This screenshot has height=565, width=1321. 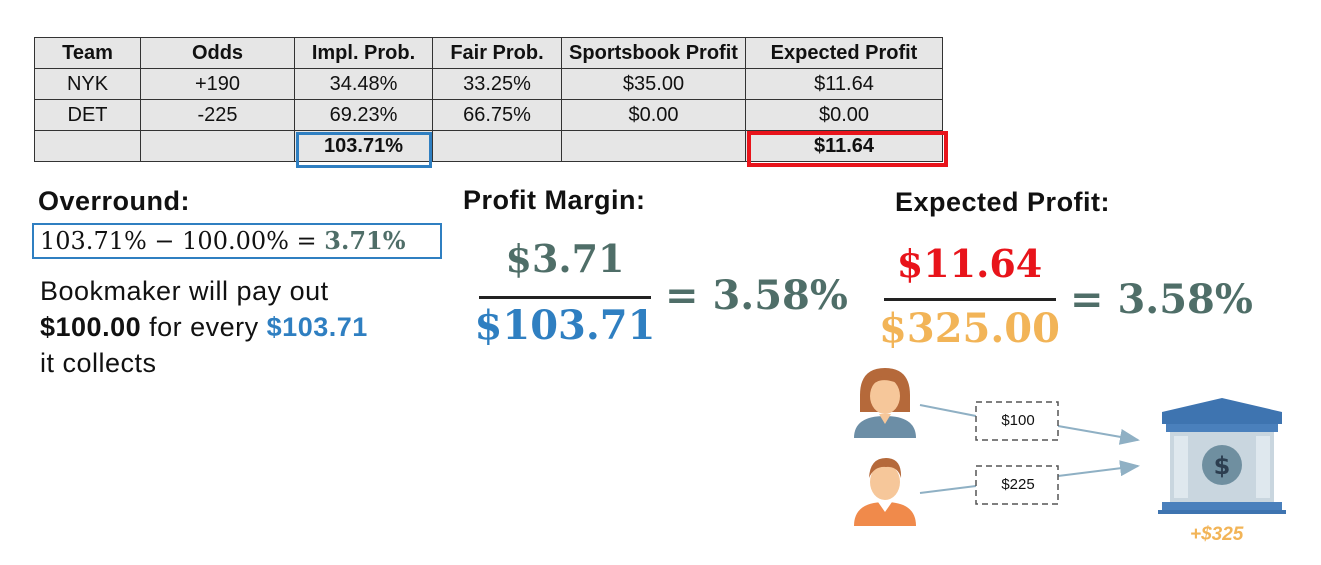 I want to click on explanation-middle: for every, so click(x=204, y=327).